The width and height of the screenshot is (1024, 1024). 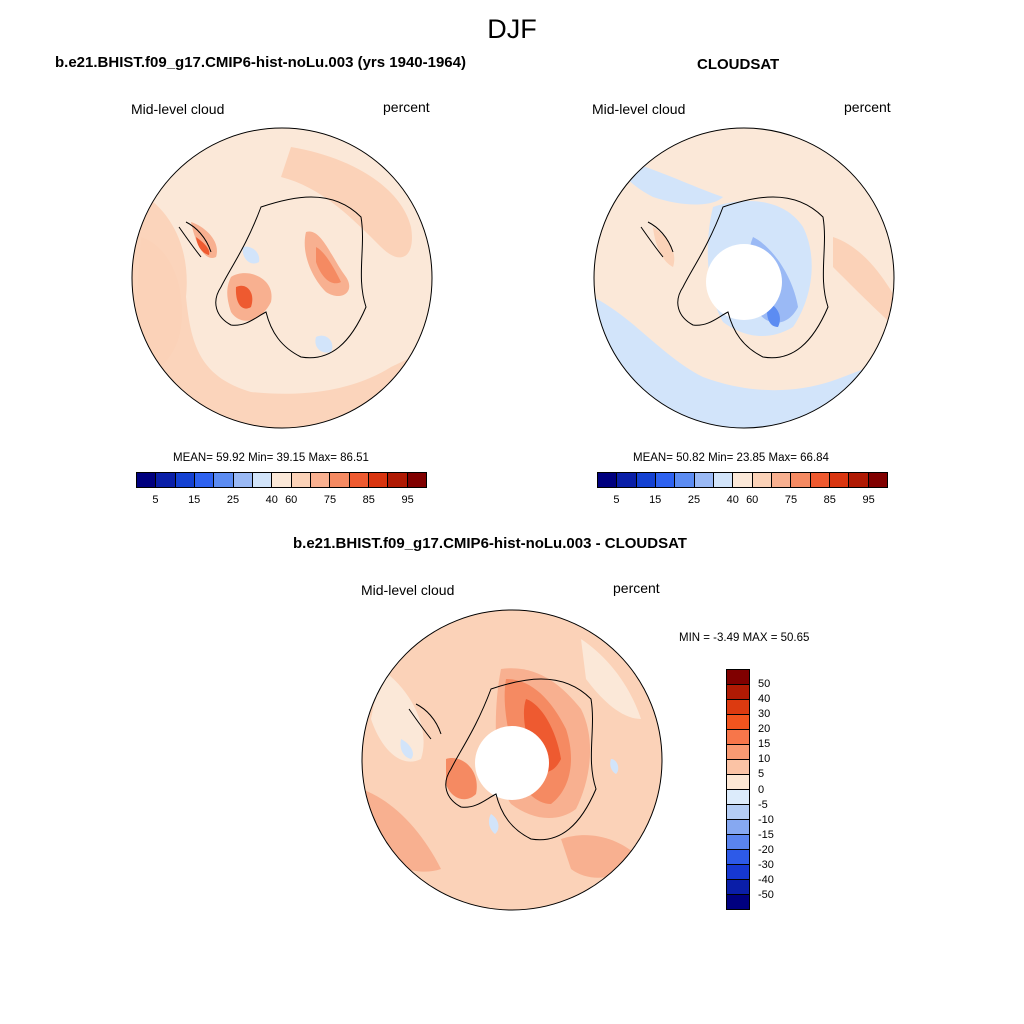 I want to click on colorbar-tick-label: 30, so click(x=764, y=714).